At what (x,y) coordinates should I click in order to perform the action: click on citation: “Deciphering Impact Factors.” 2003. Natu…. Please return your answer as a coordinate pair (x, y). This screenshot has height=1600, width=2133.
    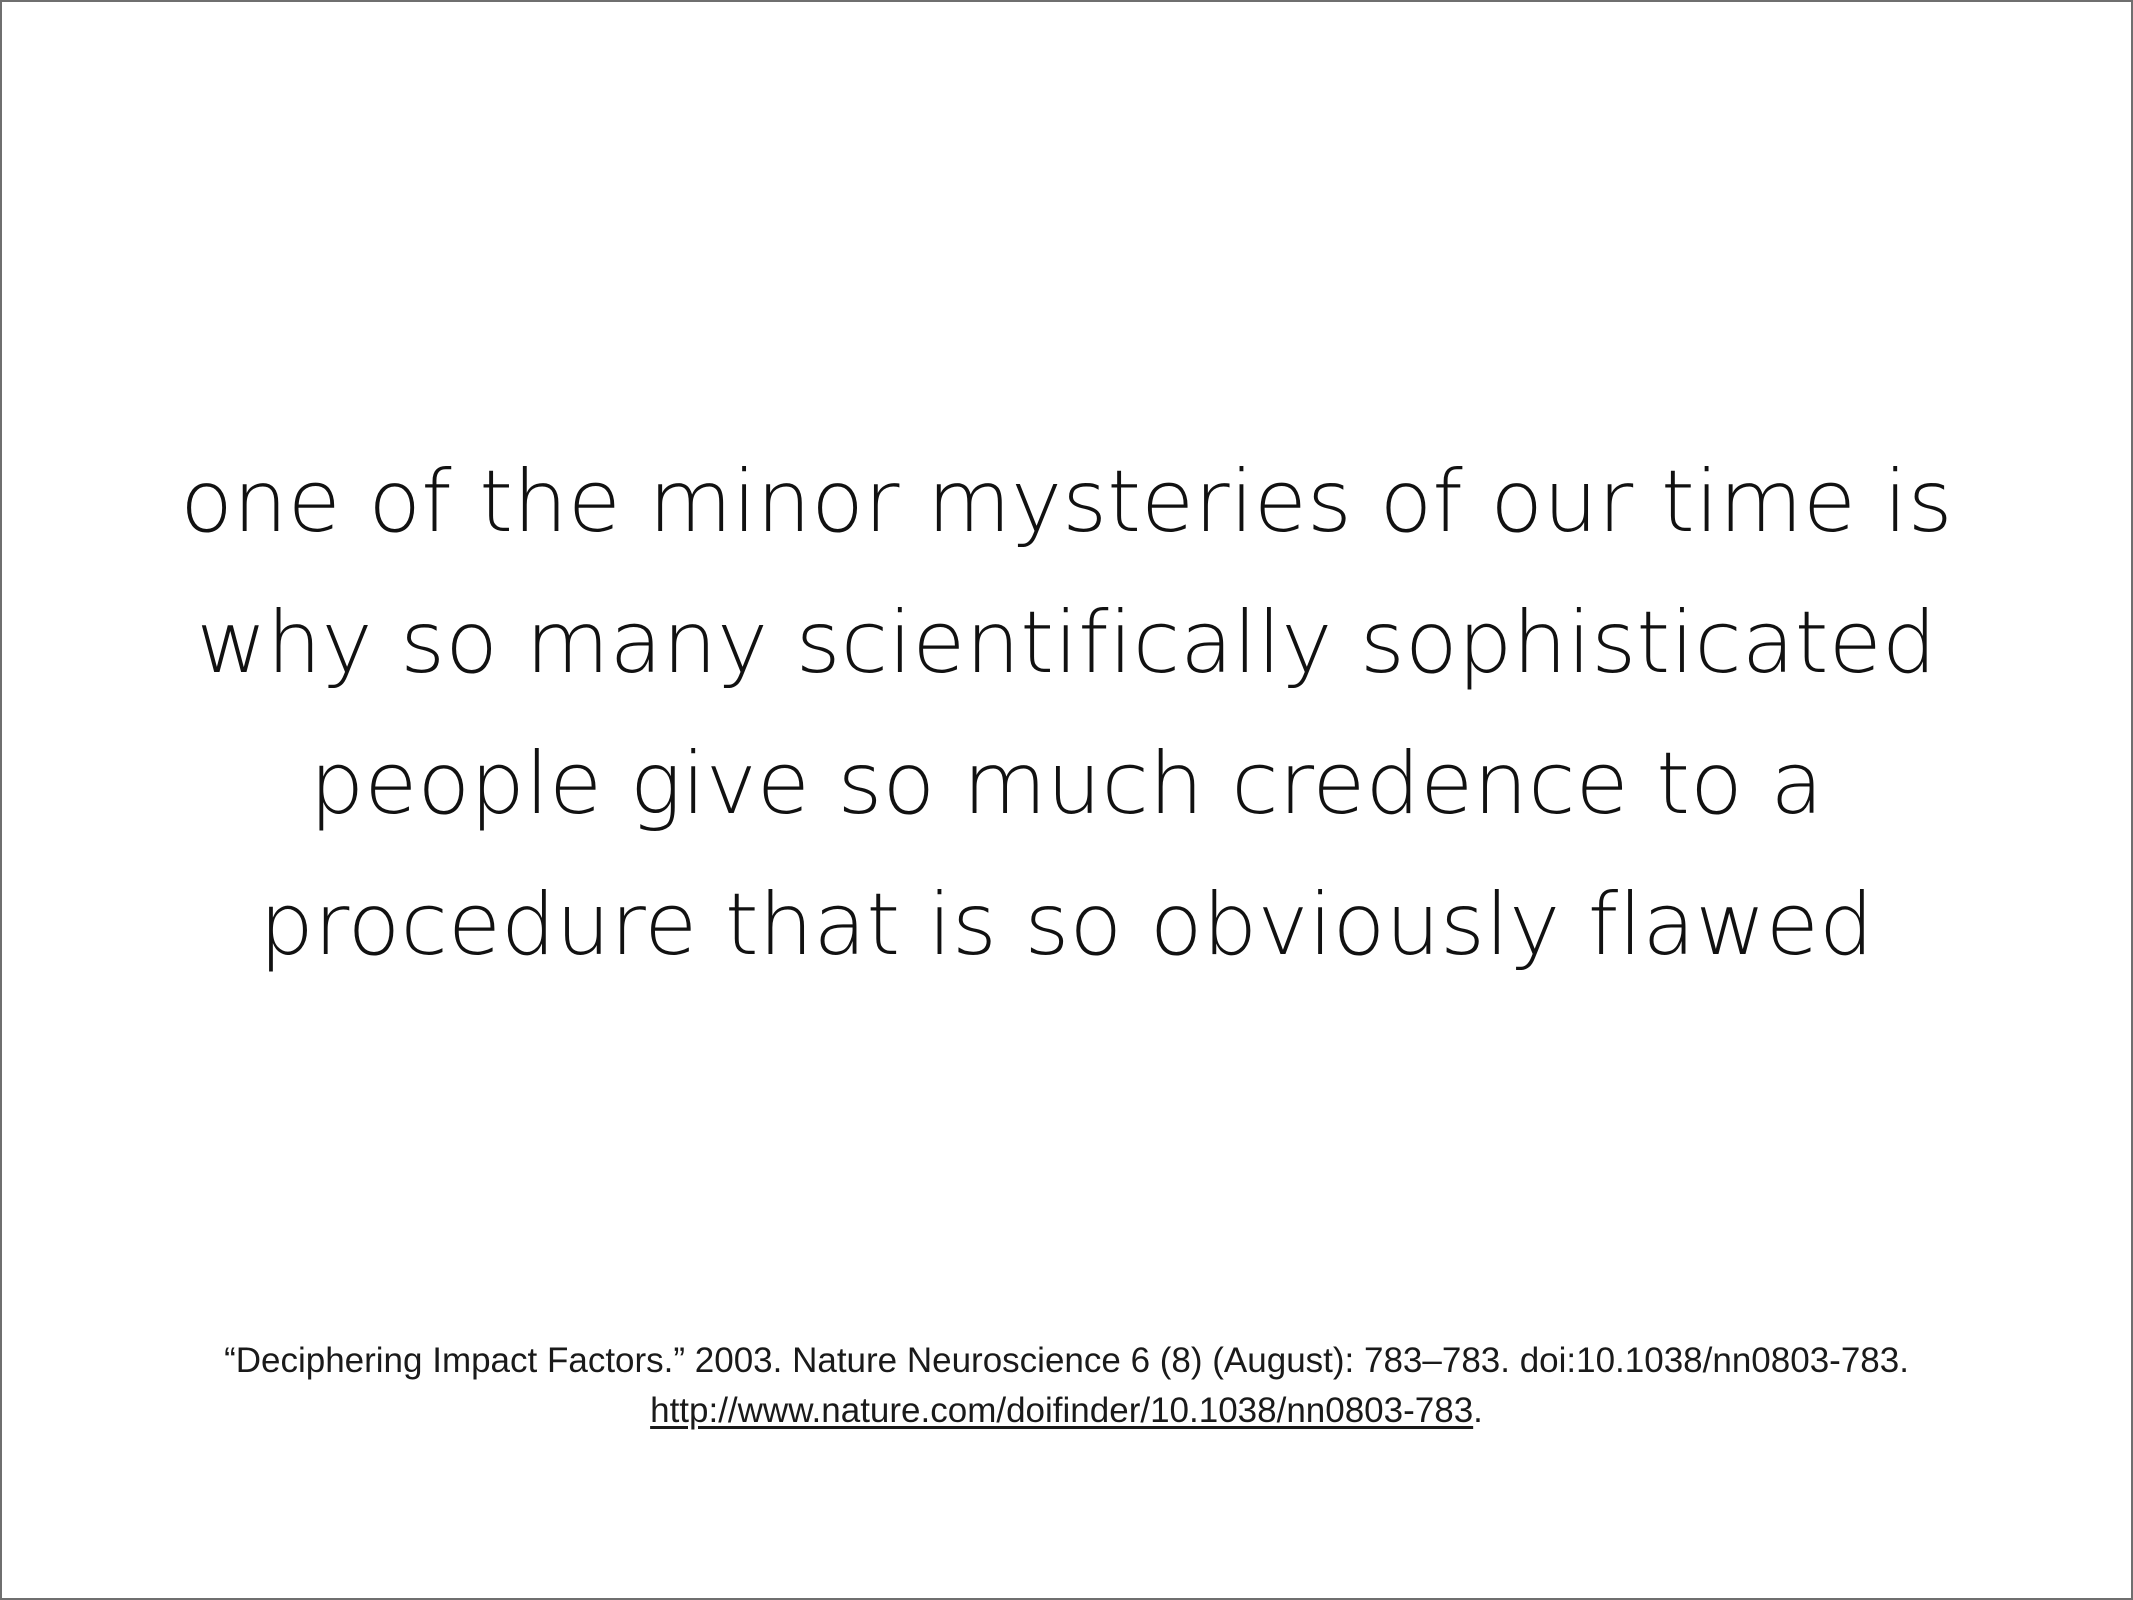
    Looking at the image, I should click on (1066, 1386).